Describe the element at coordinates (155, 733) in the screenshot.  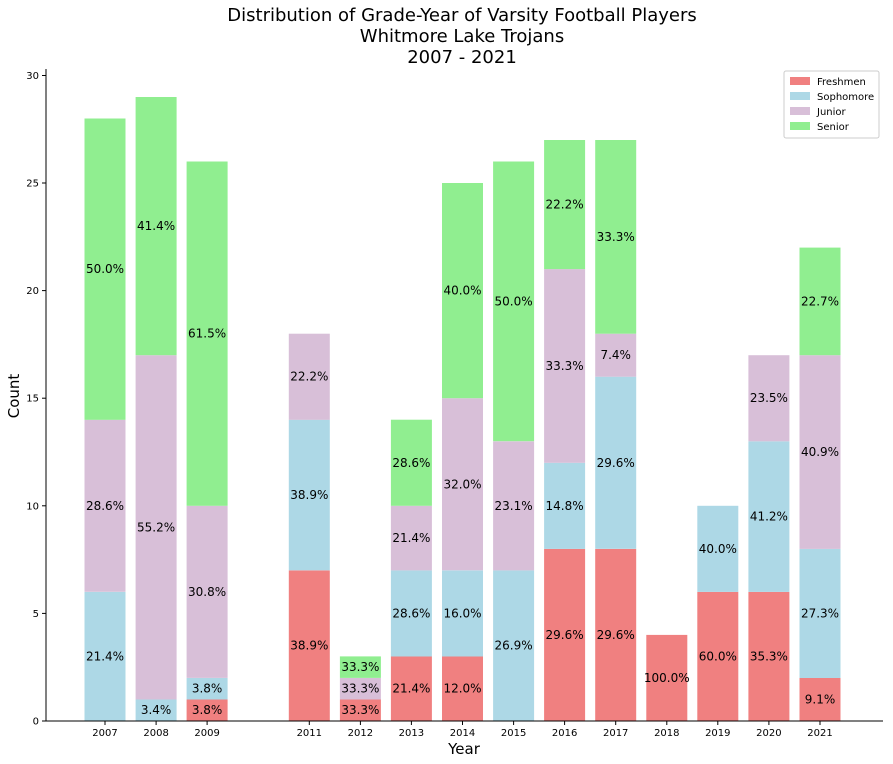
I see `x-tick-label: 2008` at that location.